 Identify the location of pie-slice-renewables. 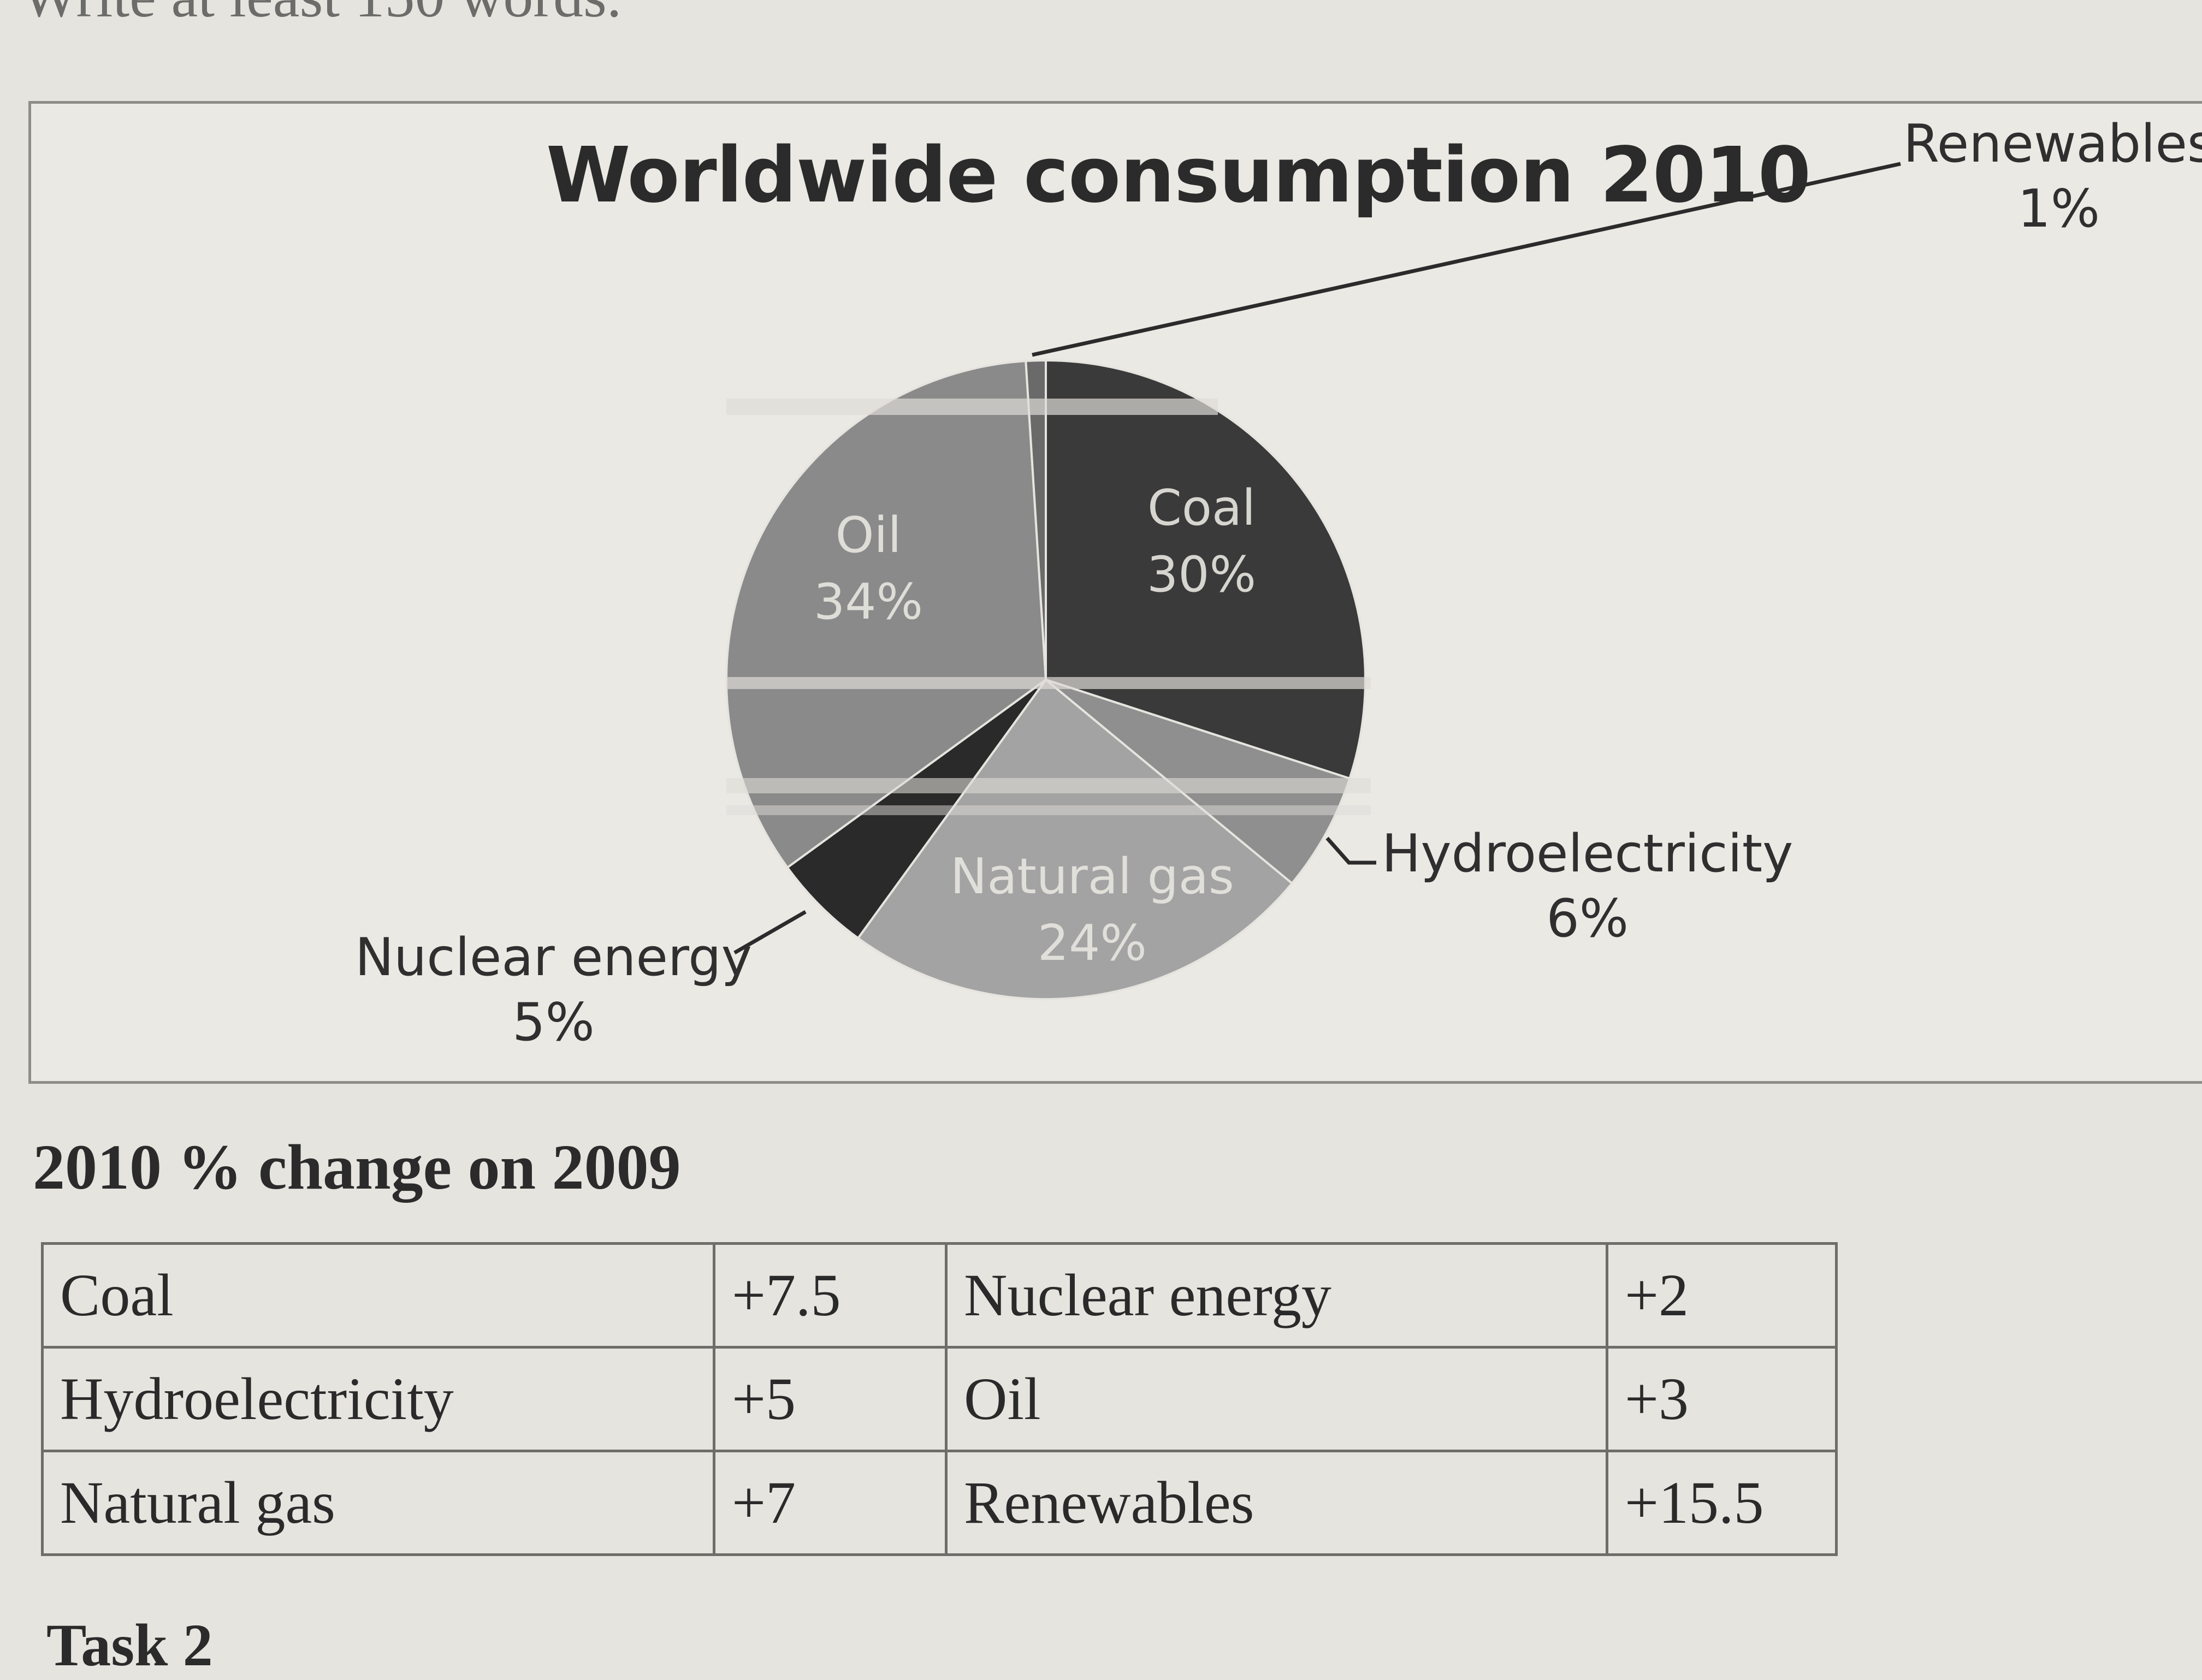
(1036, 519).